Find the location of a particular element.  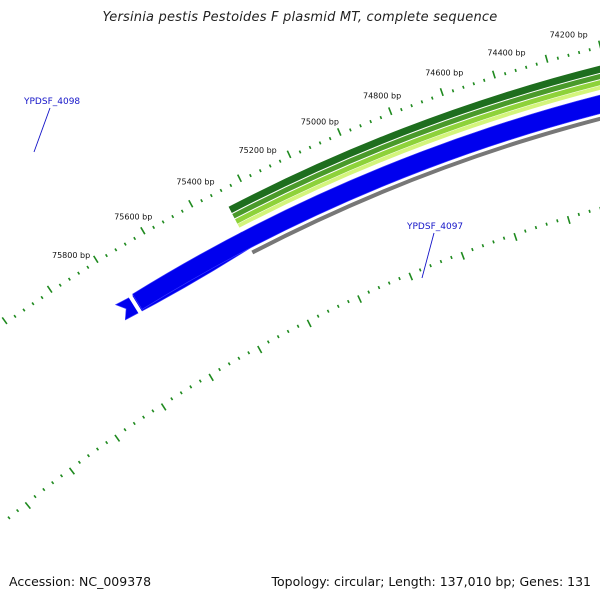

gc-band-mid is located at coordinates (416, 146).